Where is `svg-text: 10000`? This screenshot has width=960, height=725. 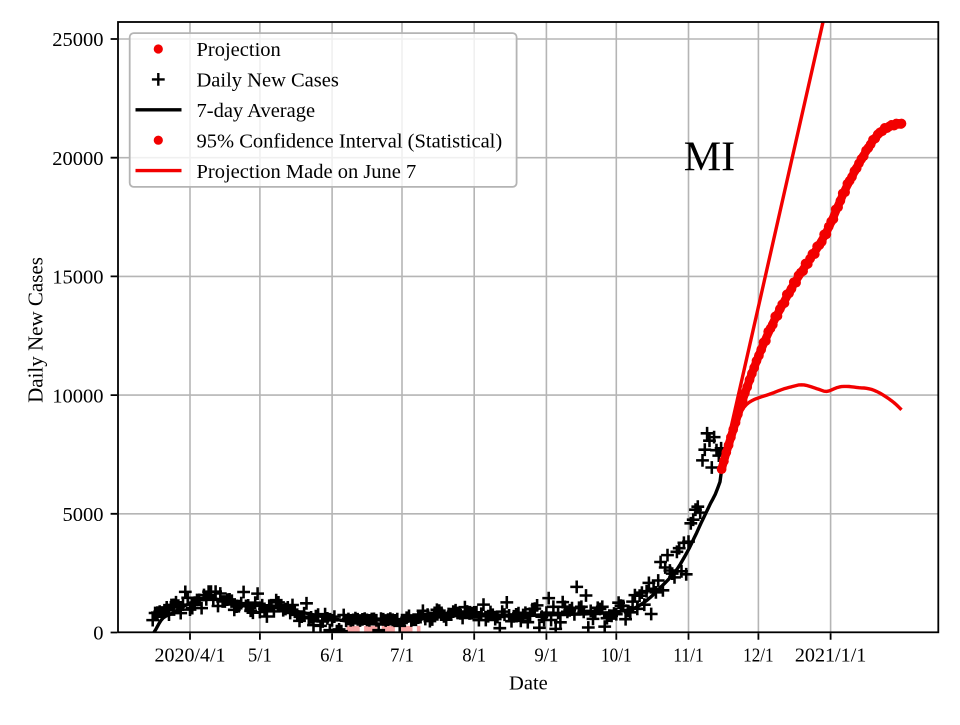 svg-text: 10000 is located at coordinates (77, 396).